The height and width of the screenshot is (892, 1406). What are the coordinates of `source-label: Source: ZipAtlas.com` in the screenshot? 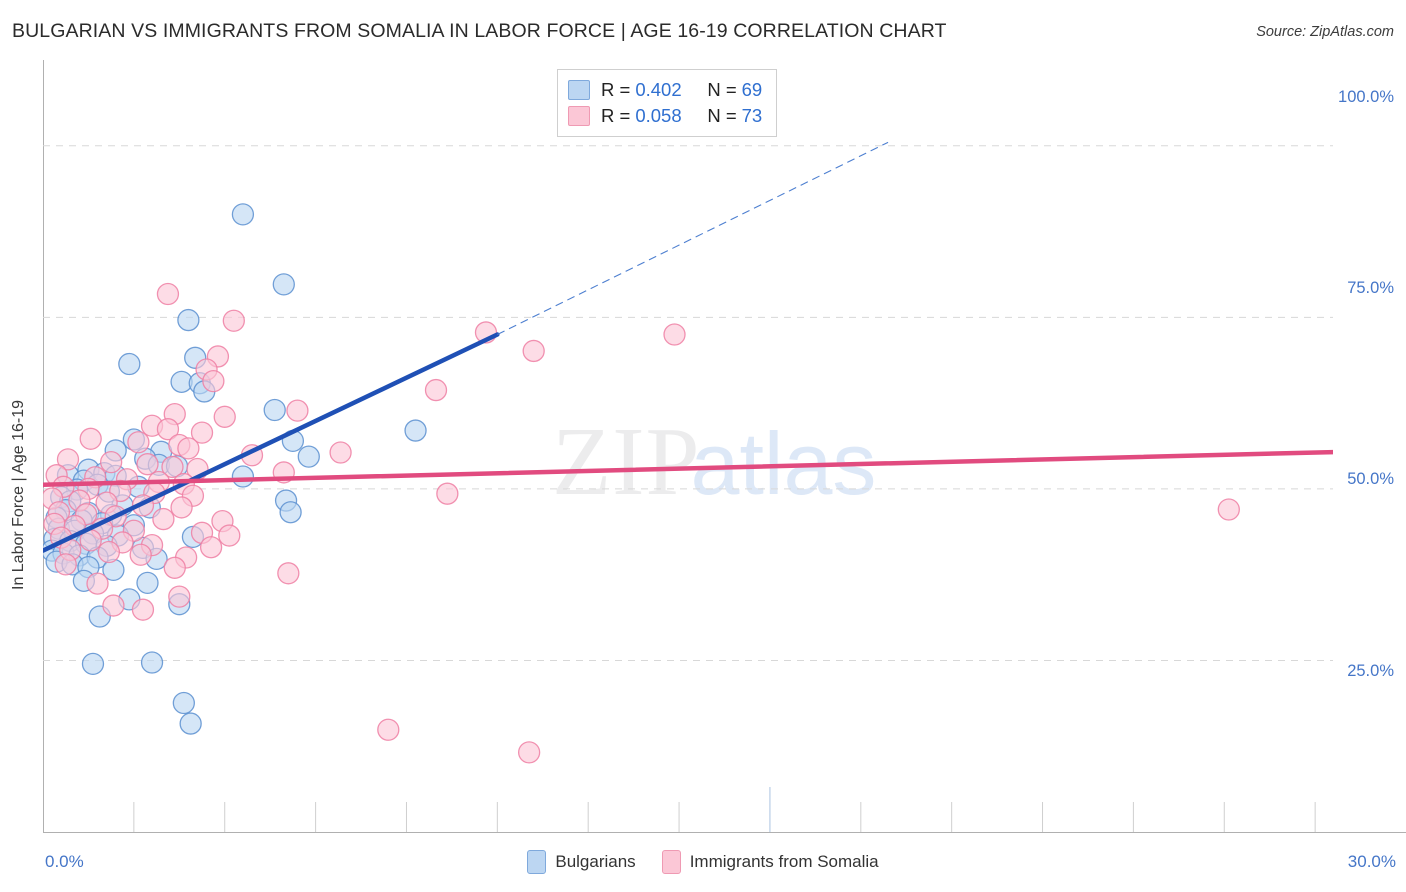 It's located at (1325, 32).